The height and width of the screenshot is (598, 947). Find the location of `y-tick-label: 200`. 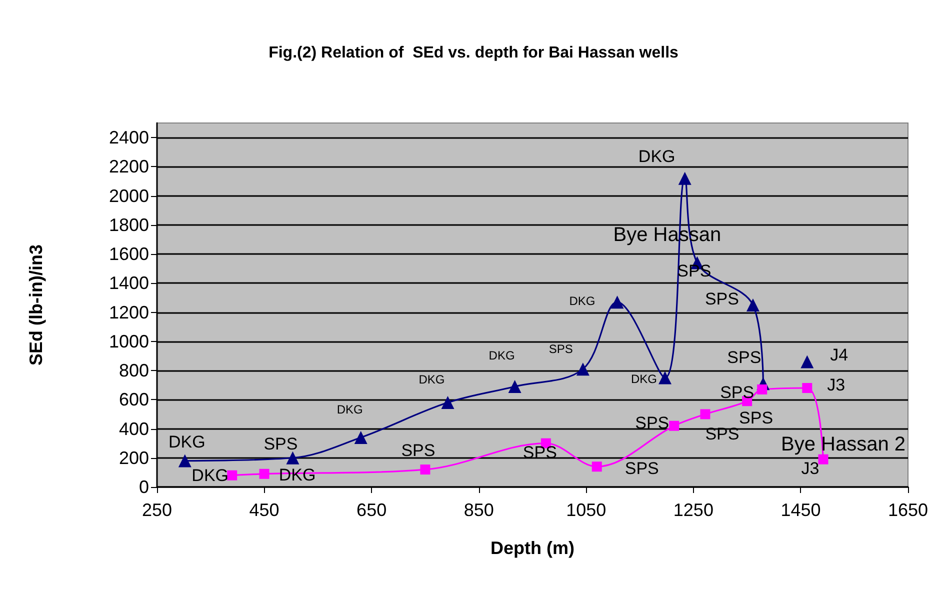

y-tick-label: 200 is located at coordinates (133, 458).